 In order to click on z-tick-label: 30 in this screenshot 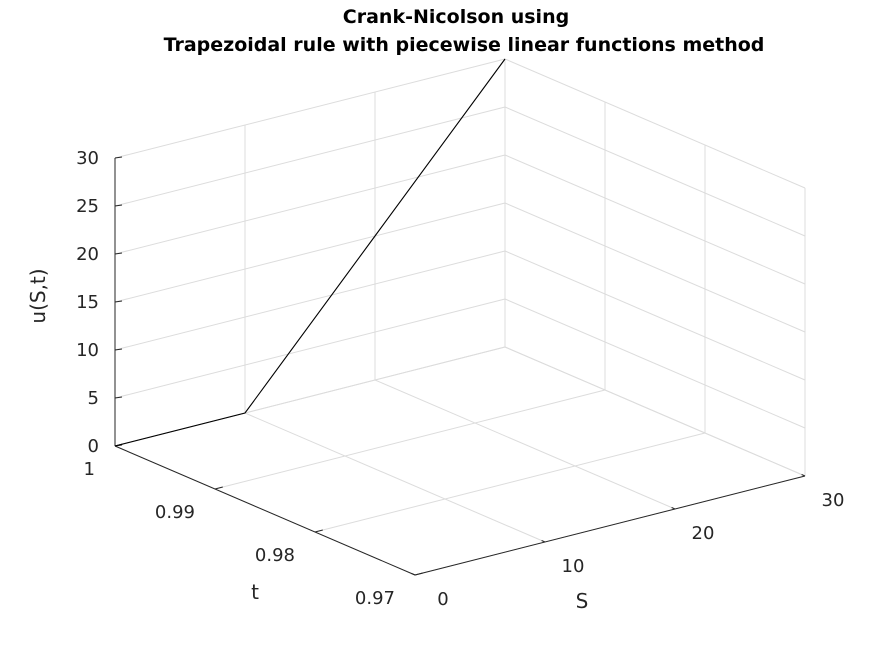, I will do `click(87, 158)`.